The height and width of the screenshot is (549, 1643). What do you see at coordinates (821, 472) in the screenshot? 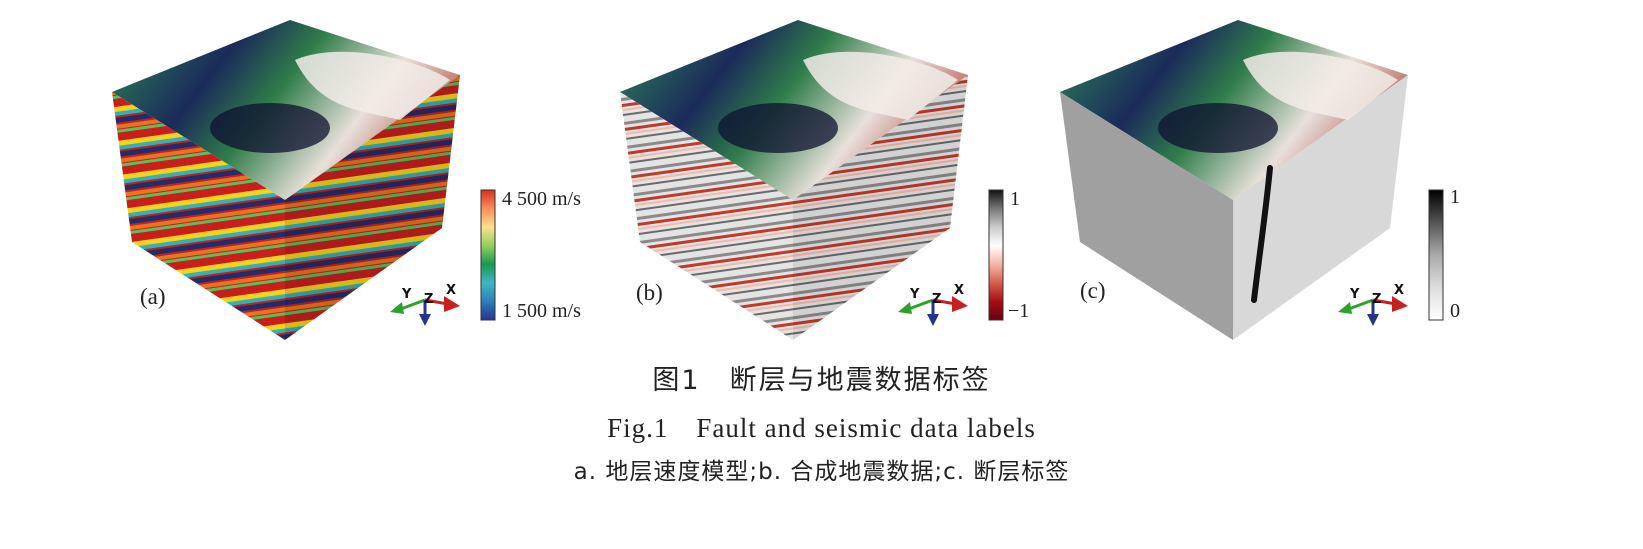
I see `figure-subcaption: a. 地层速度模型;b. 合成地震数据;c. 断层标签` at bounding box center [821, 472].